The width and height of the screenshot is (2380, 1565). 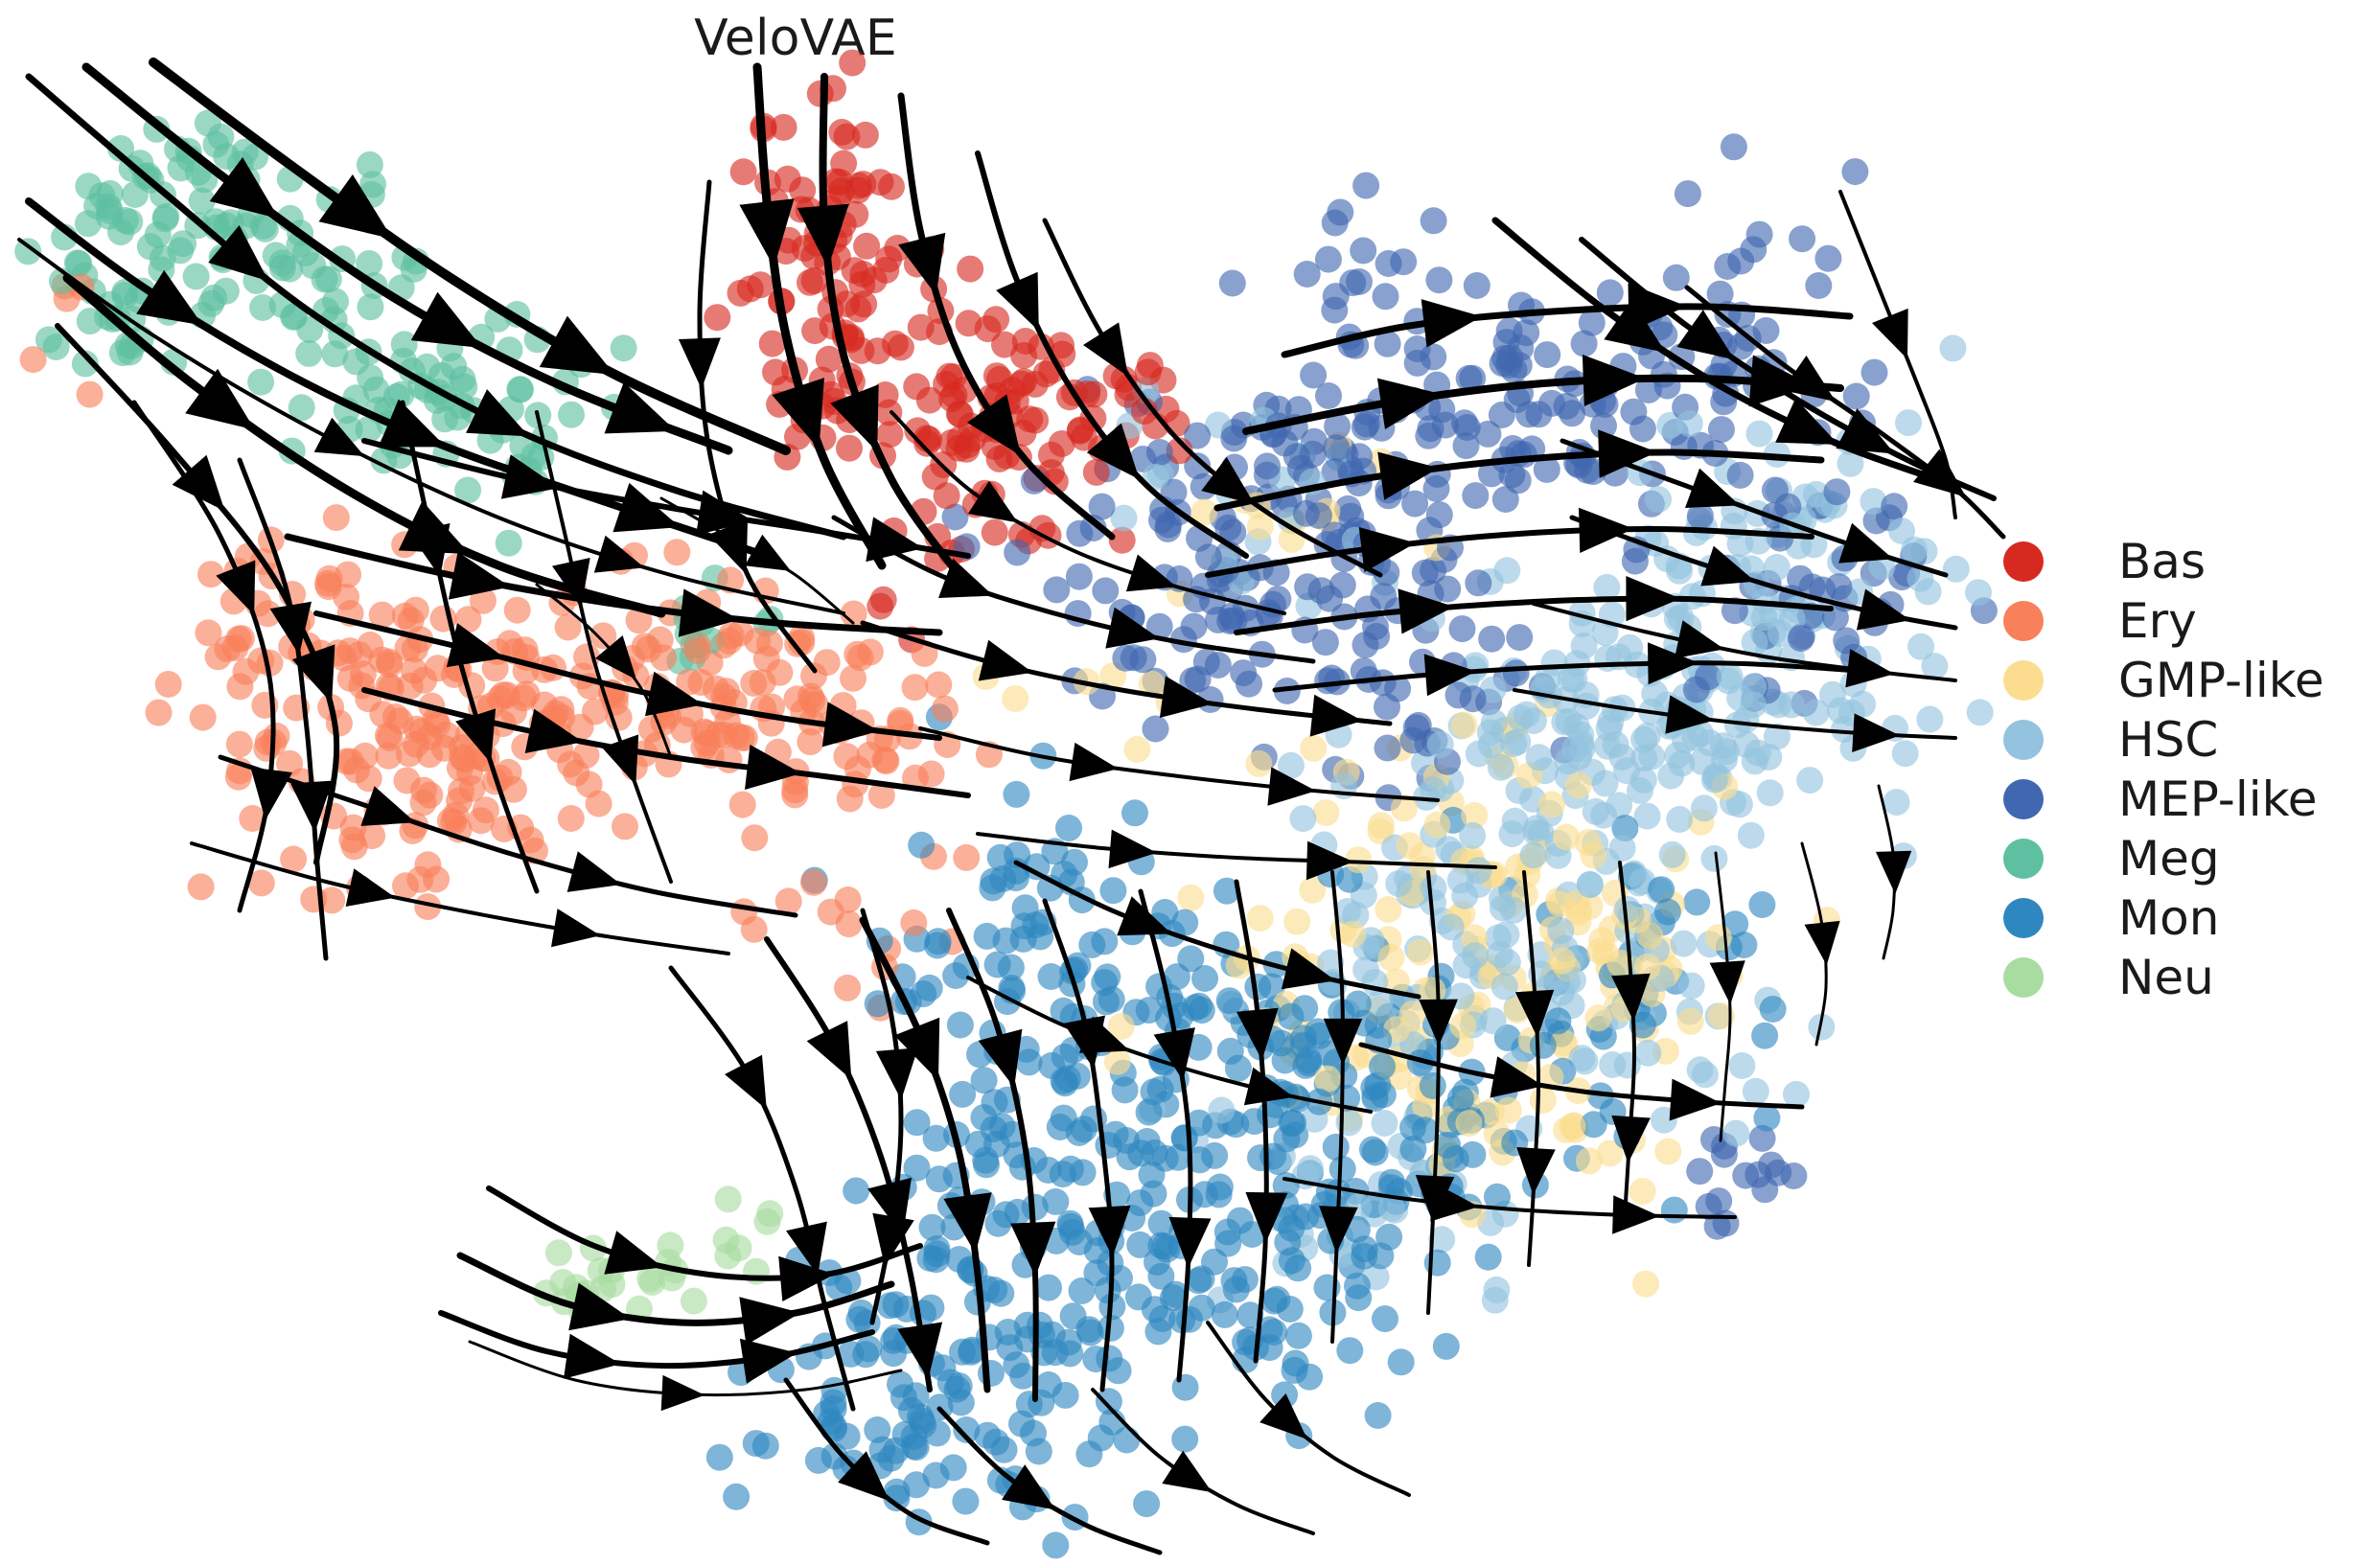 What do you see at coordinates (2185, 621) in the screenshot?
I see `legend-item-ery: Ery` at bounding box center [2185, 621].